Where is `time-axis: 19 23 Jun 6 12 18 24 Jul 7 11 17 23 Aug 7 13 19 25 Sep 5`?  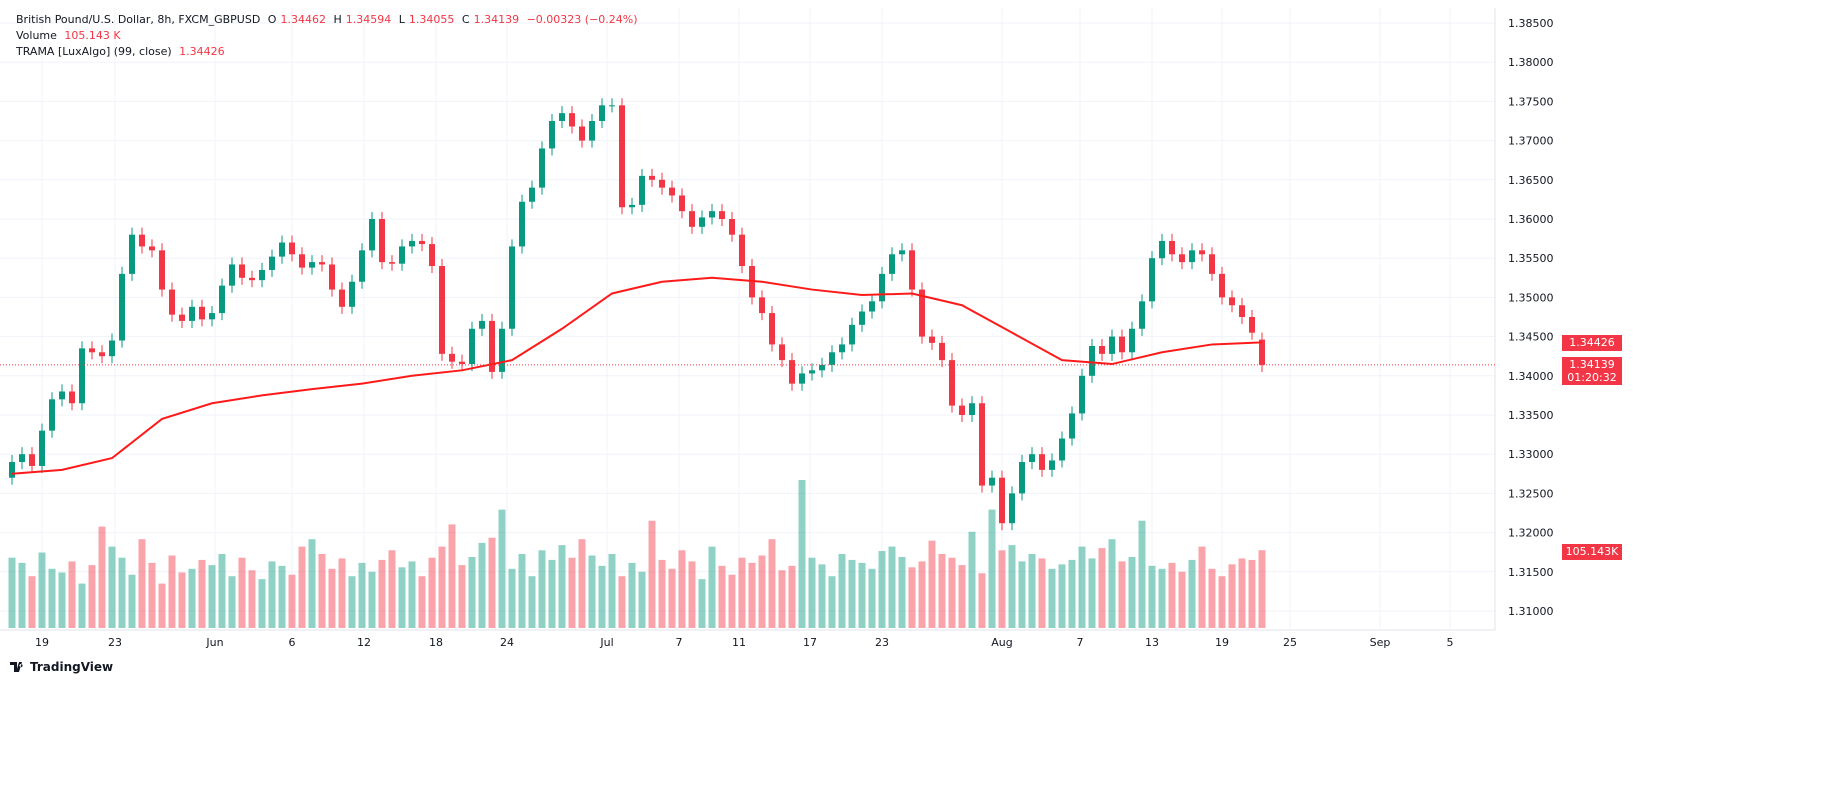 time-axis: 19 23 Jun 6 12 18 24 Jul 7 11 17 23 Aug 7 13 19 25 Sep 5 is located at coordinates (744, 642).